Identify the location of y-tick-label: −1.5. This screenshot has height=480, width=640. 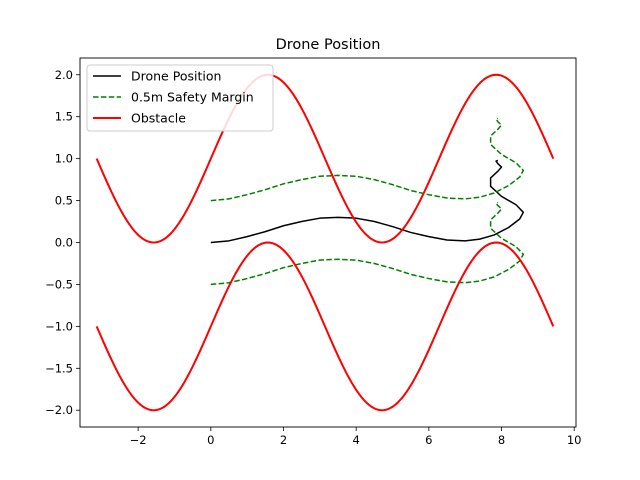
(59, 368).